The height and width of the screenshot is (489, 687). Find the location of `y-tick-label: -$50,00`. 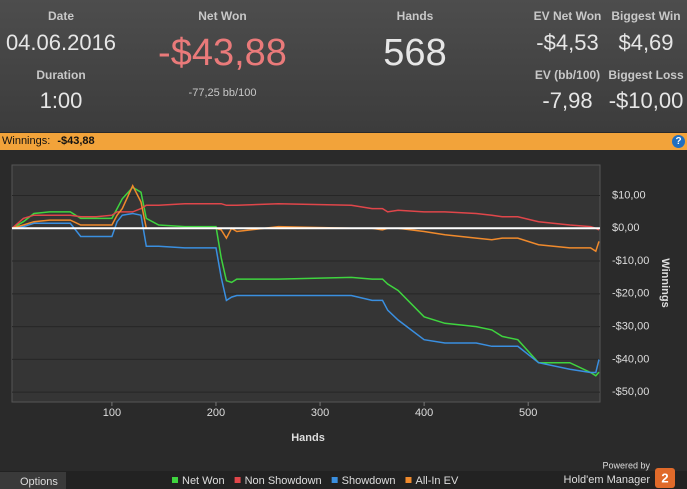

y-tick-label: -$50,00 is located at coordinates (630, 392).